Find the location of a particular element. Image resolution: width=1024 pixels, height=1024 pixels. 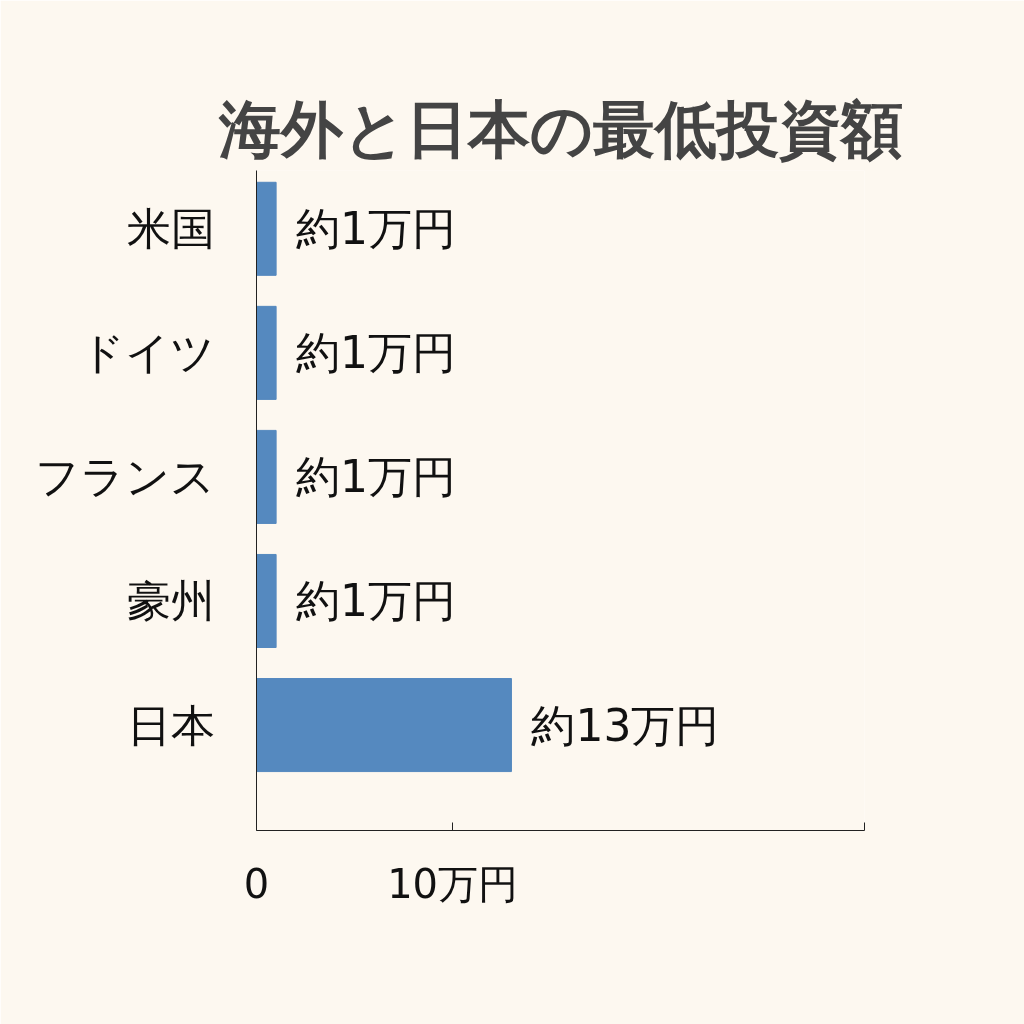

data-label: 約13万円 is located at coordinates (625, 725).